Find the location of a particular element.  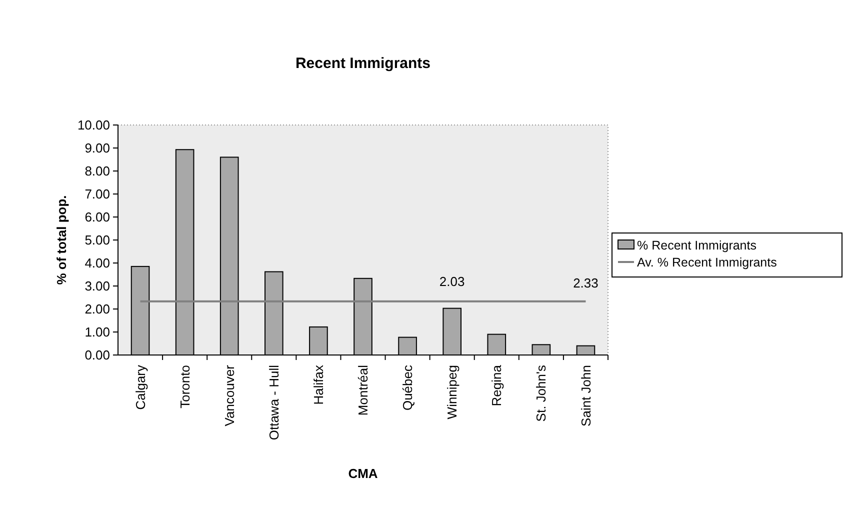

x-tick-label: Ottawa - Hull is located at coordinates (274, 402).